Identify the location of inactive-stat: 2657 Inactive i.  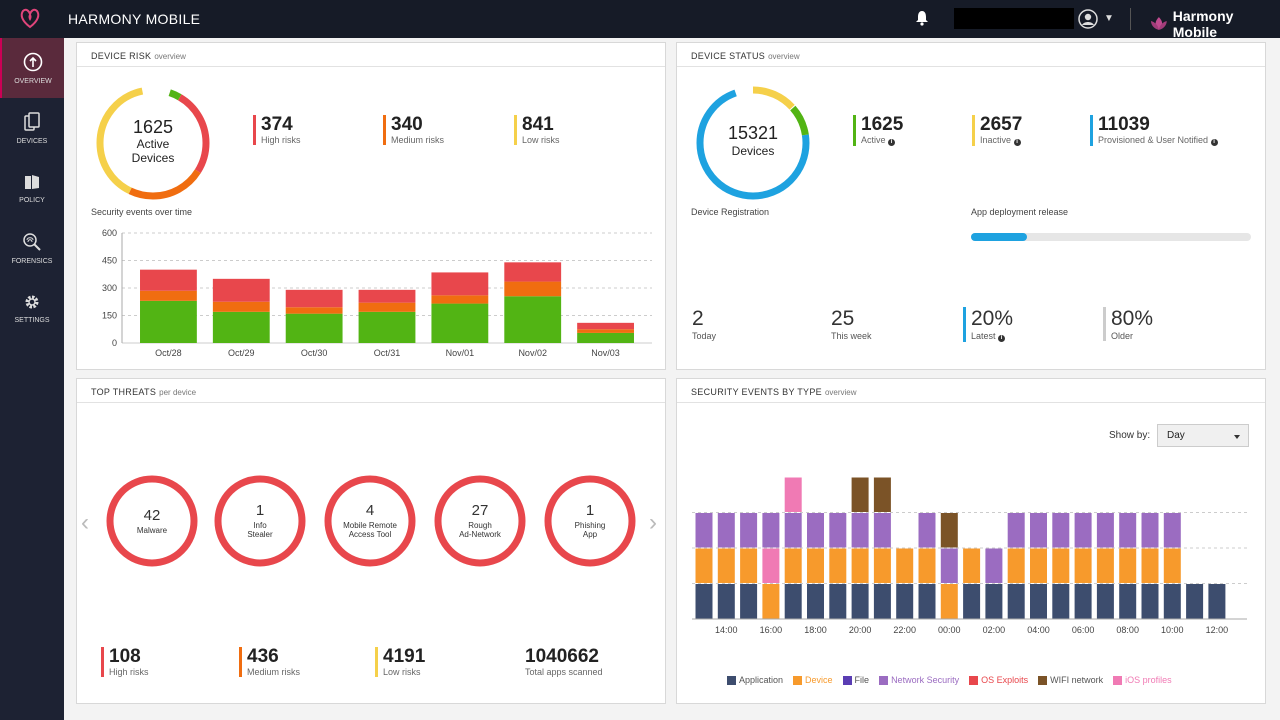
(997, 130).